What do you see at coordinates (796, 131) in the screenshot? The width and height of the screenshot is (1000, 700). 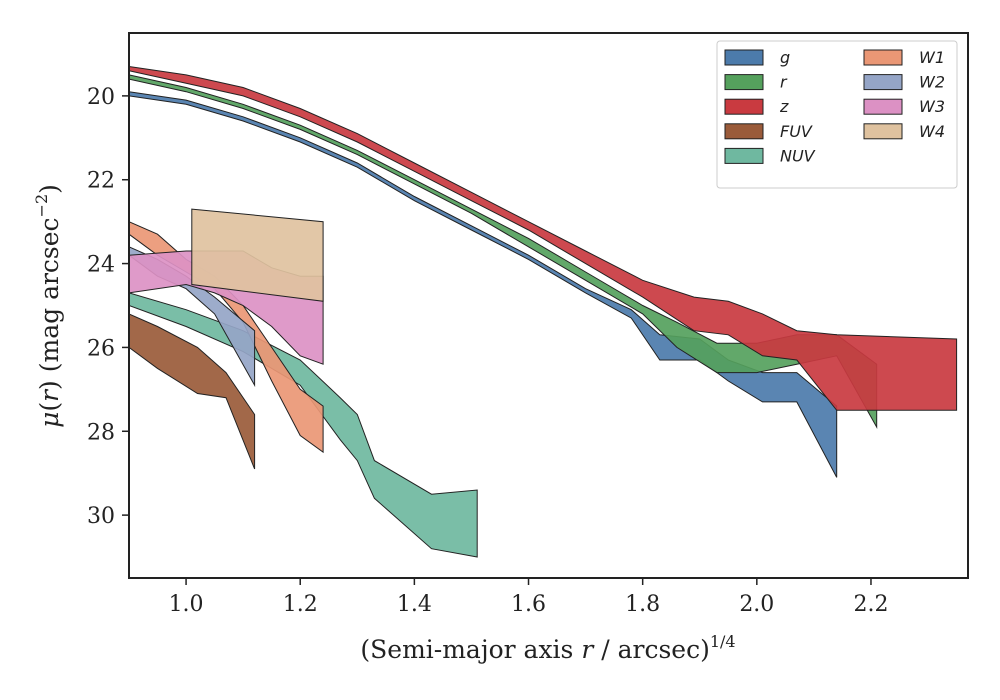 I see `legend-label-fuv: FUV` at bounding box center [796, 131].